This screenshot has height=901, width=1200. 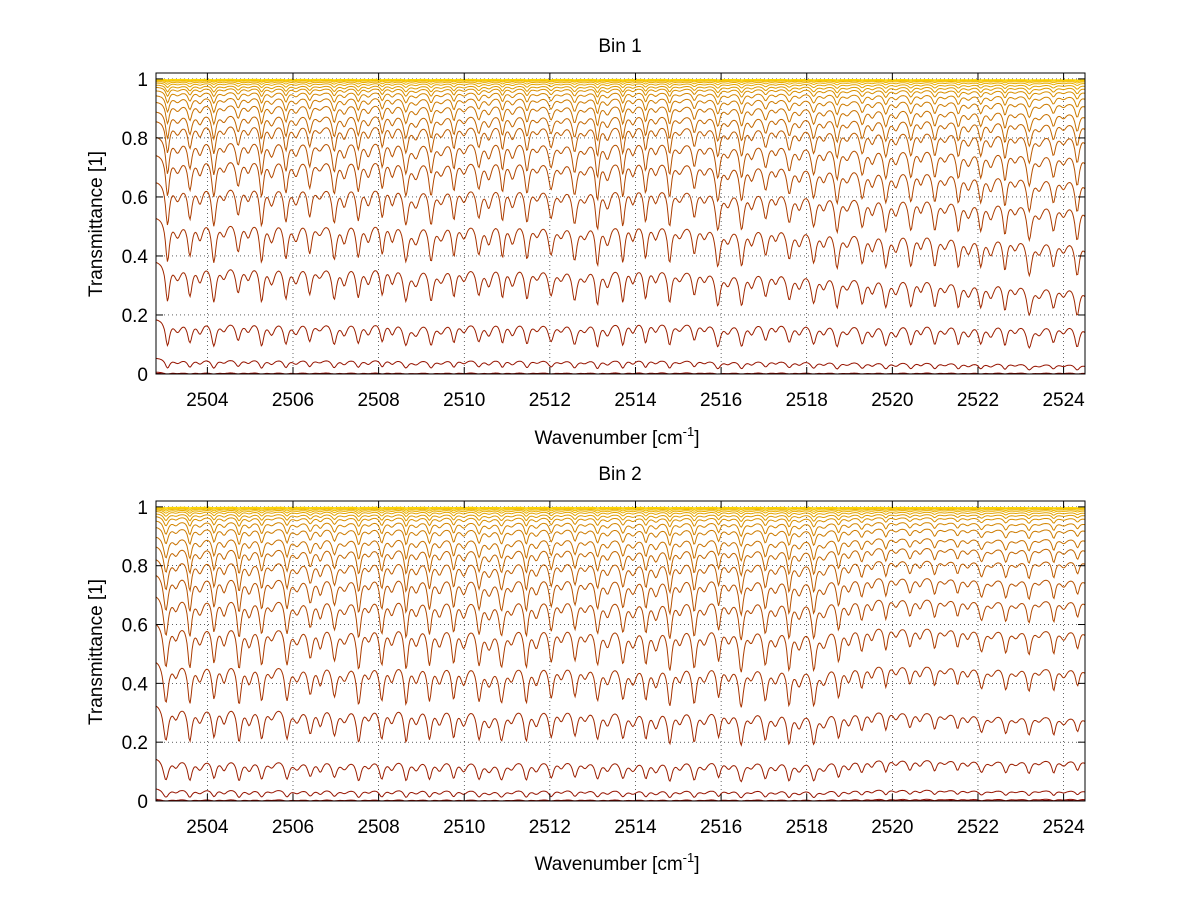 What do you see at coordinates (619, 46) in the screenshot?
I see `subplot-title: Bin 1` at bounding box center [619, 46].